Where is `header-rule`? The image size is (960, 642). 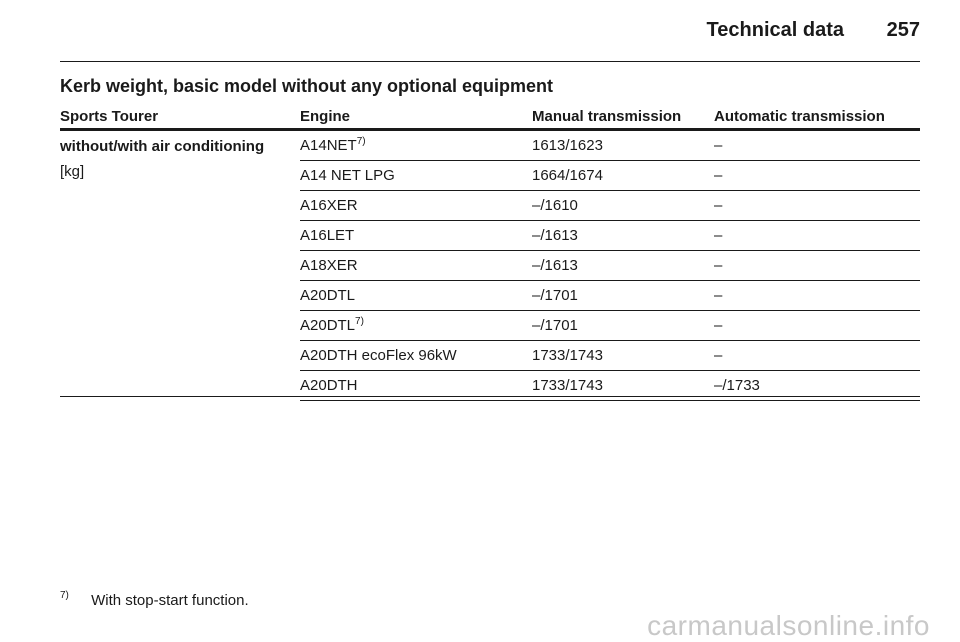 header-rule is located at coordinates (490, 129).